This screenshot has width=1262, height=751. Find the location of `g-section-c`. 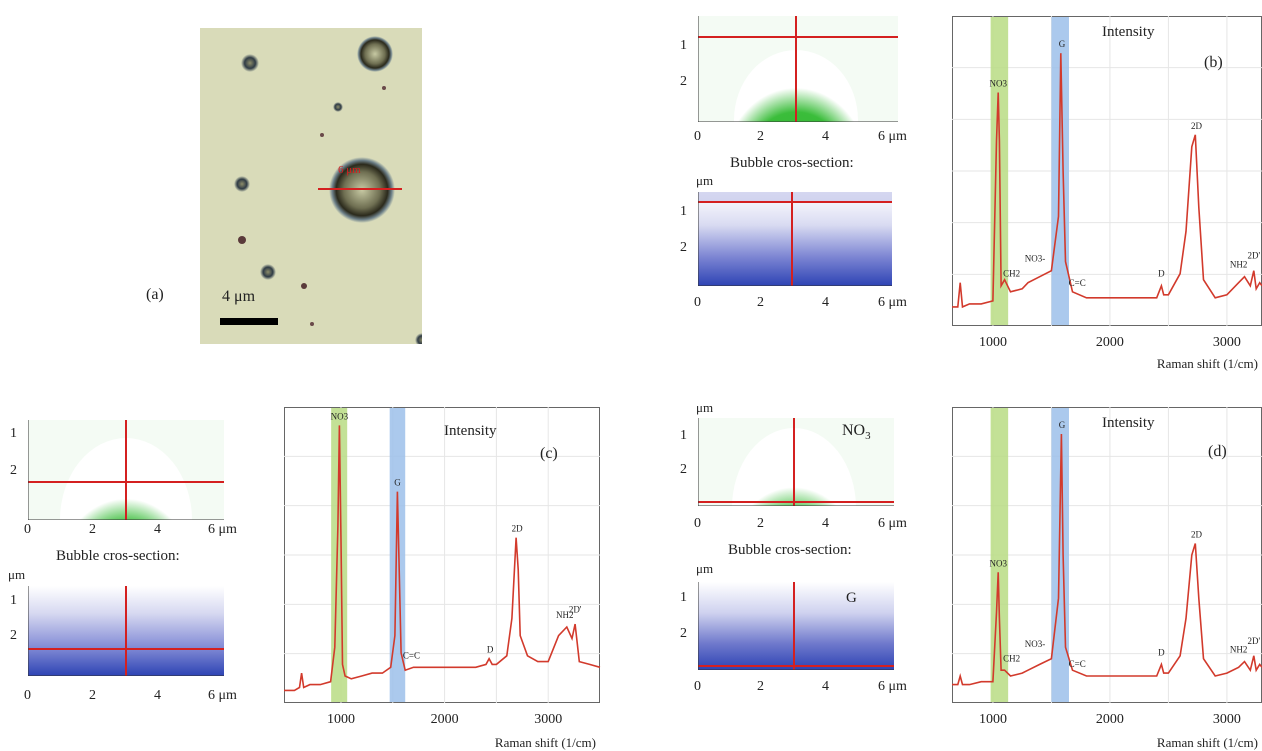

g-section-c is located at coordinates (126, 631).